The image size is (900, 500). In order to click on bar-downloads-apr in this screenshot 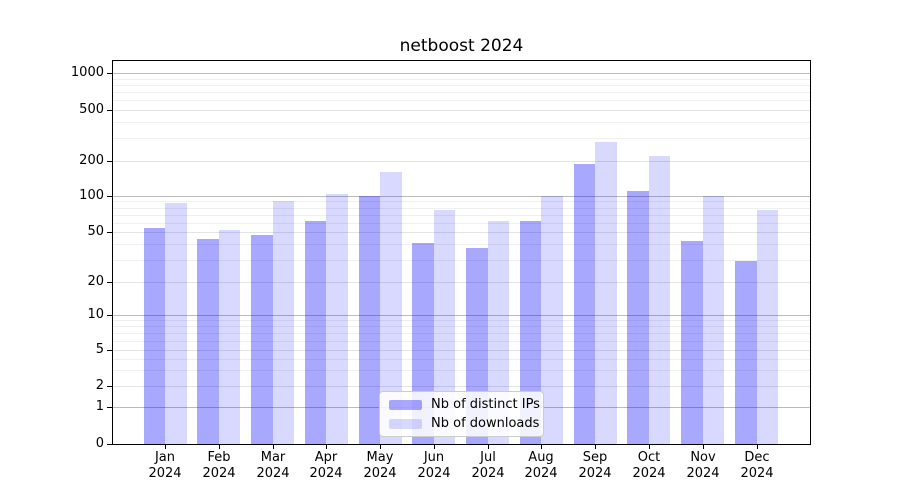, I will do `click(337, 318)`.